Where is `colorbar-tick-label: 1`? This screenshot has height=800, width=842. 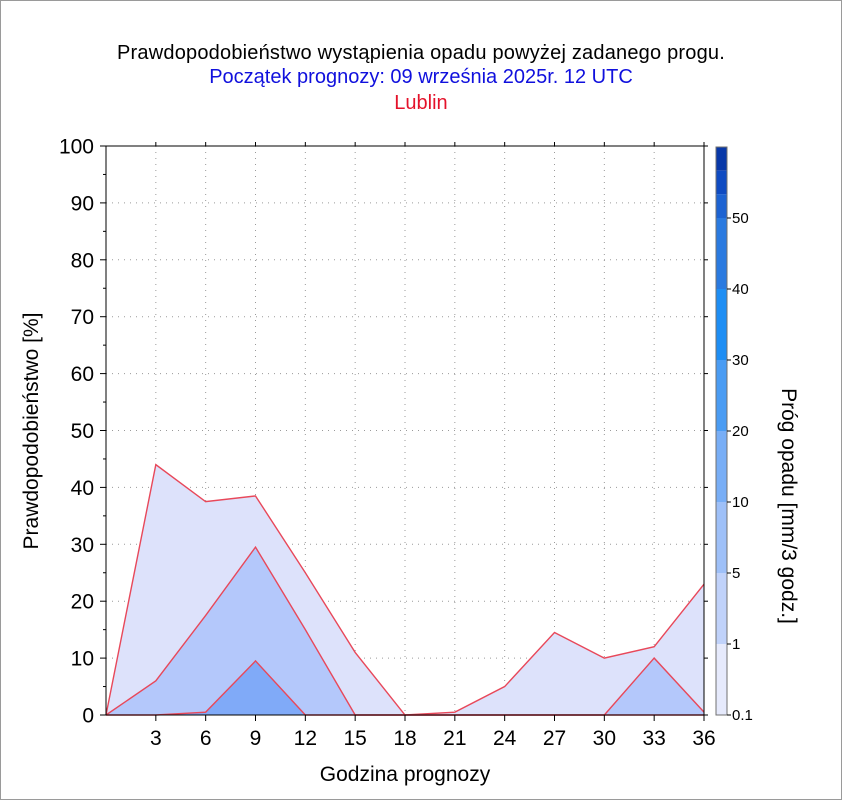
colorbar-tick-label: 1 is located at coordinates (736, 644).